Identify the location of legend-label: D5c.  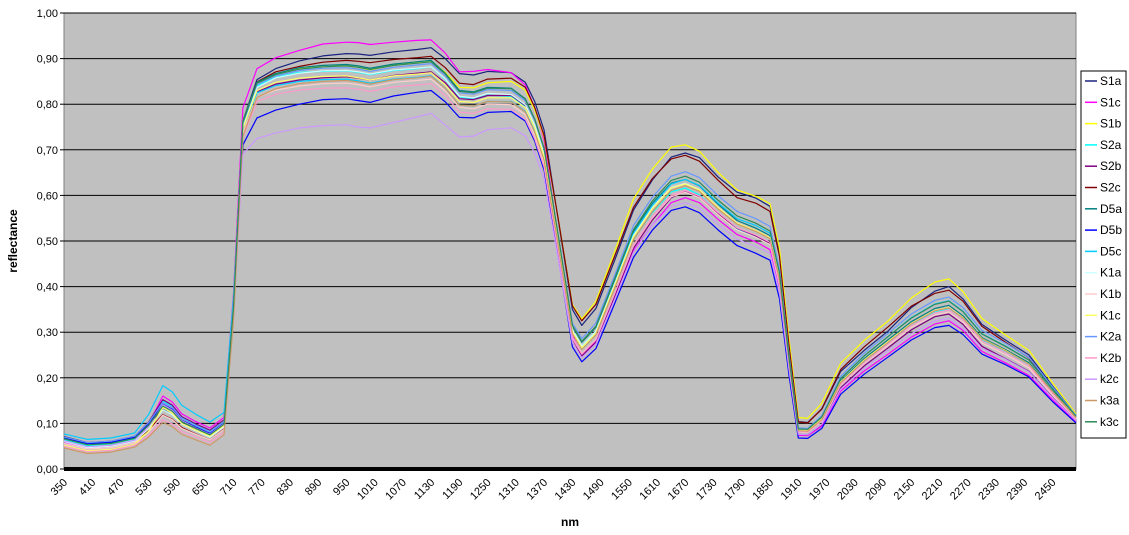
(1110, 251).